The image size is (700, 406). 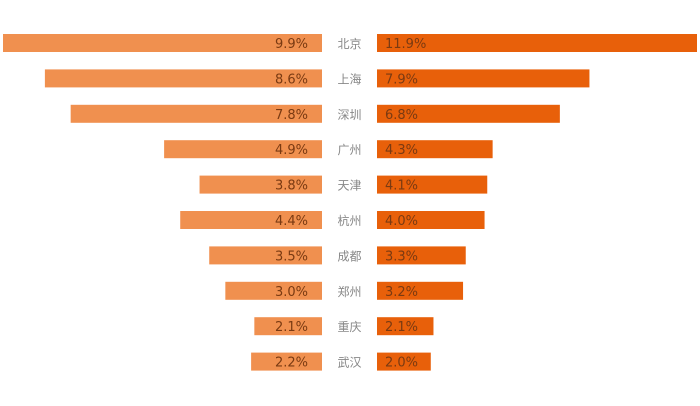 What do you see at coordinates (349, 256) in the screenshot?
I see `category-label: 成都` at bounding box center [349, 256].